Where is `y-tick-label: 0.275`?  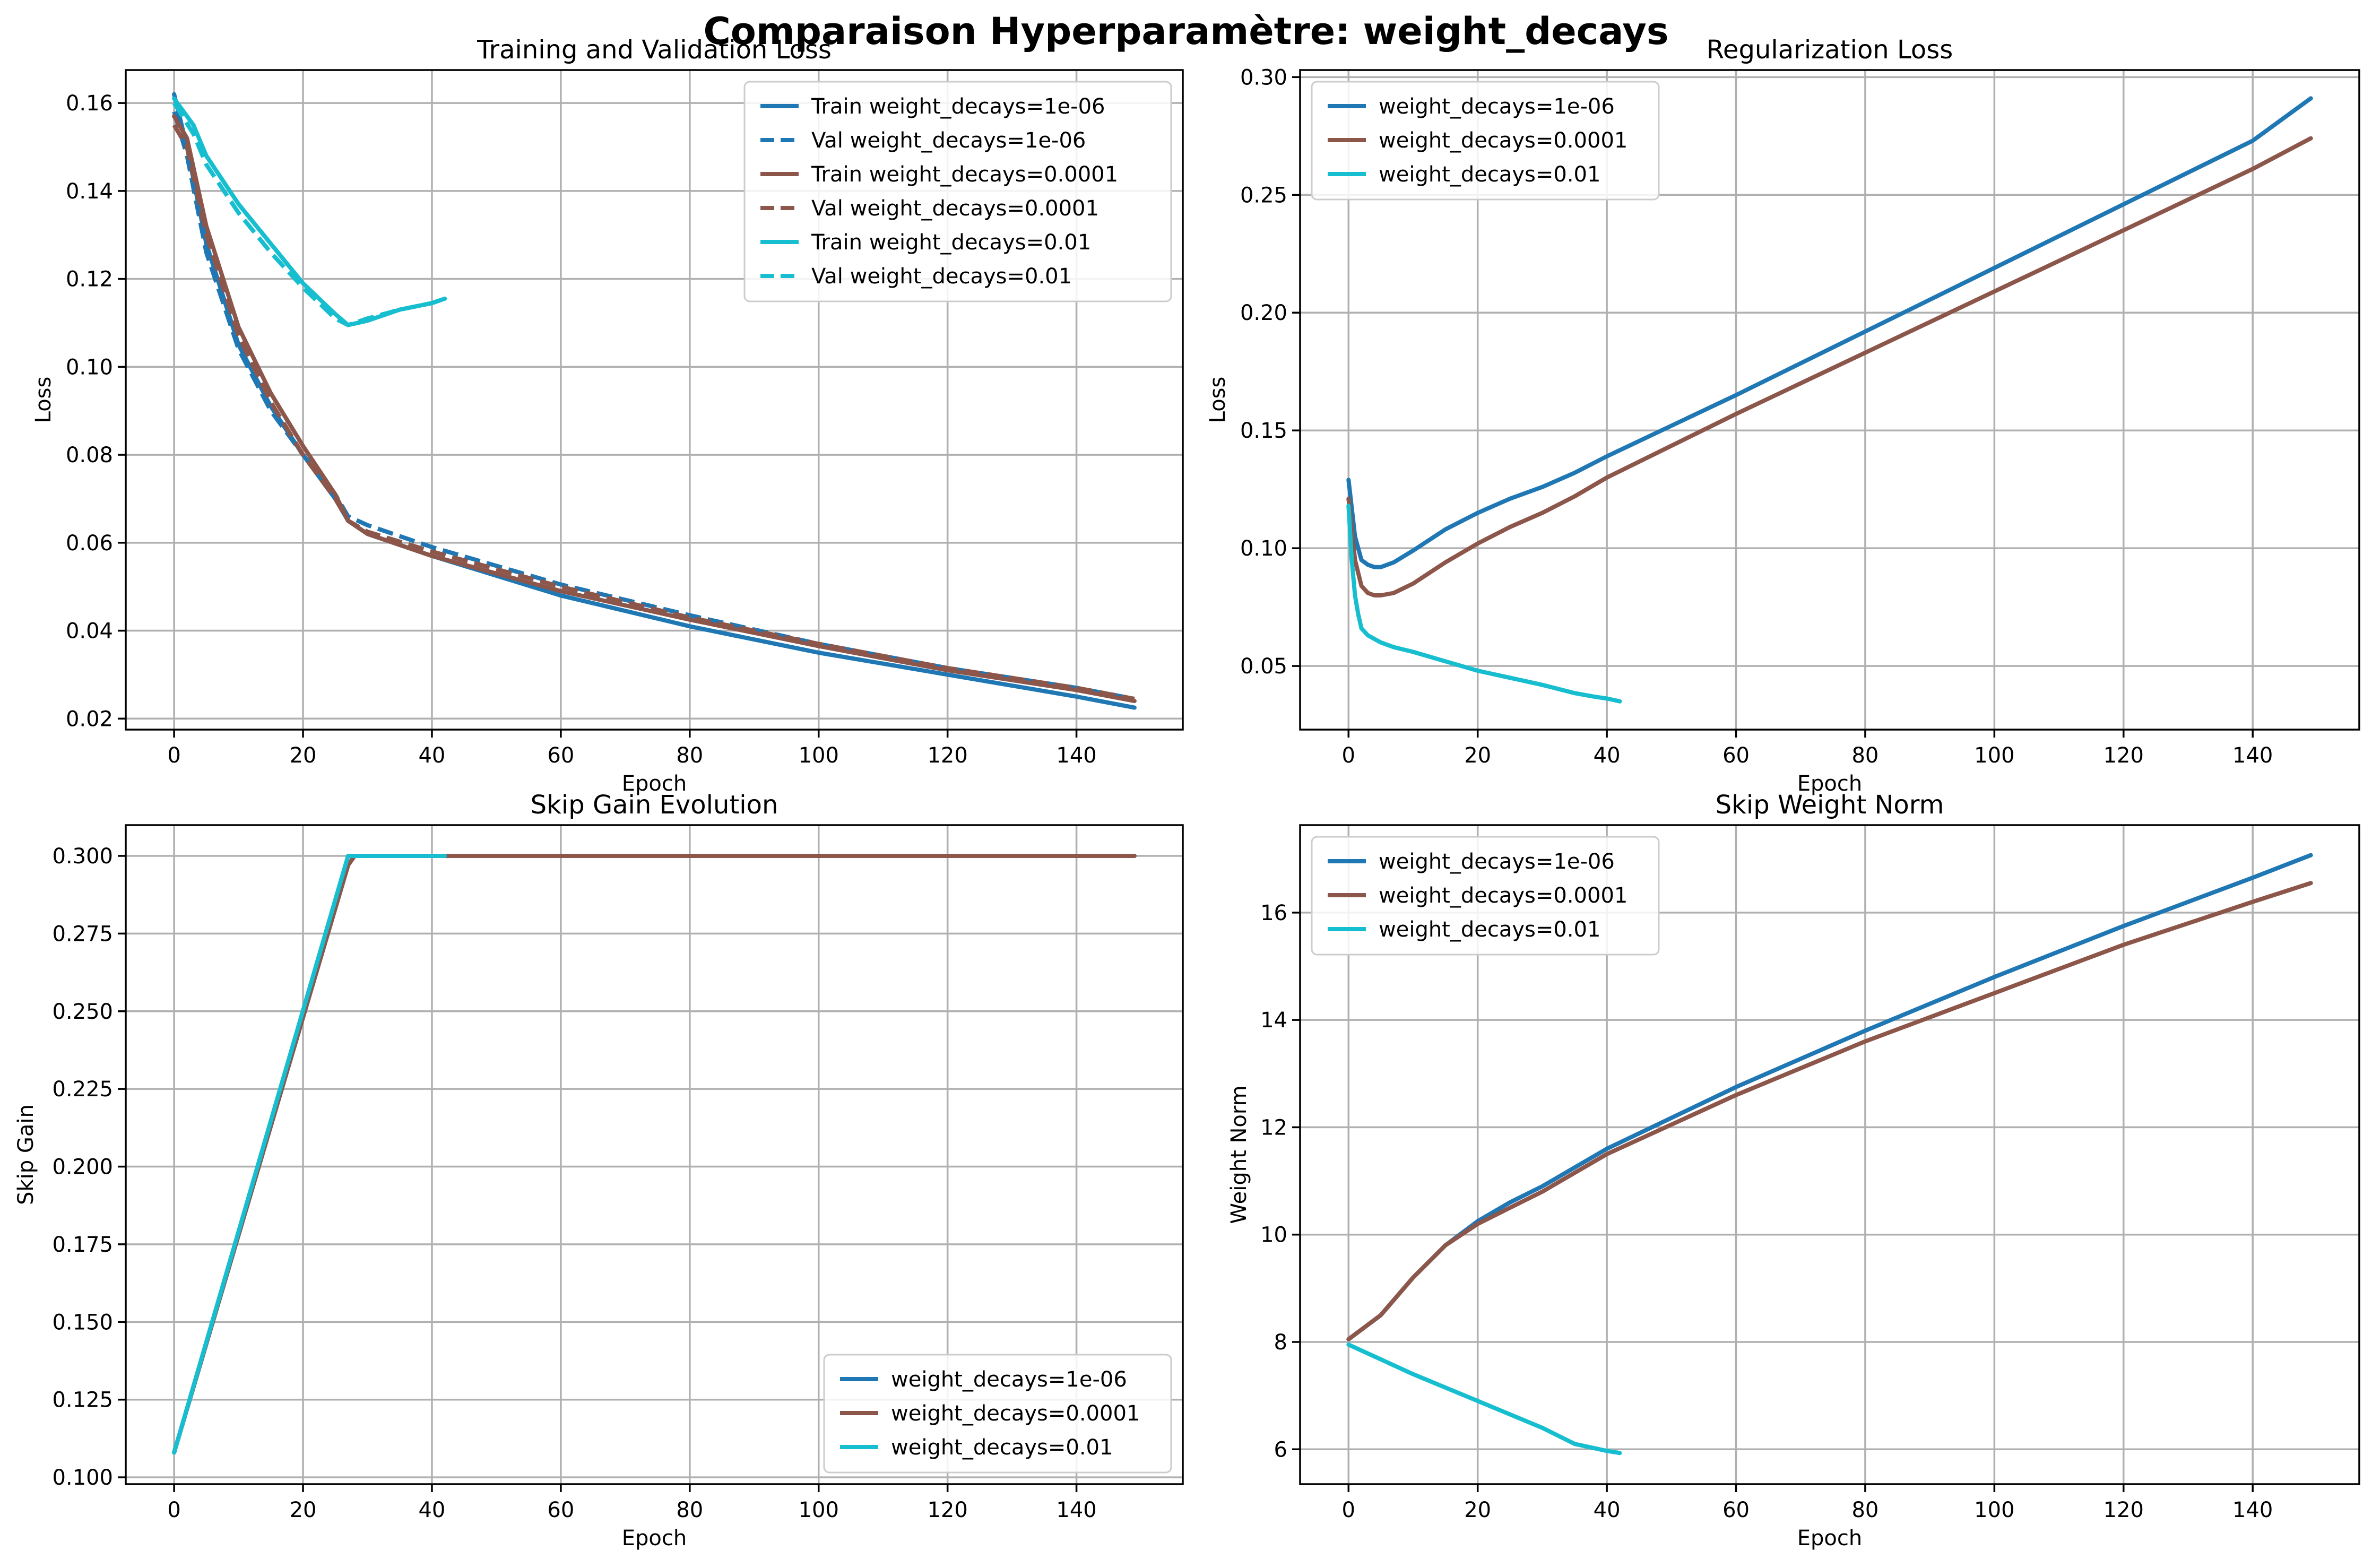 y-tick-label: 0.275 is located at coordinates (82, 934).